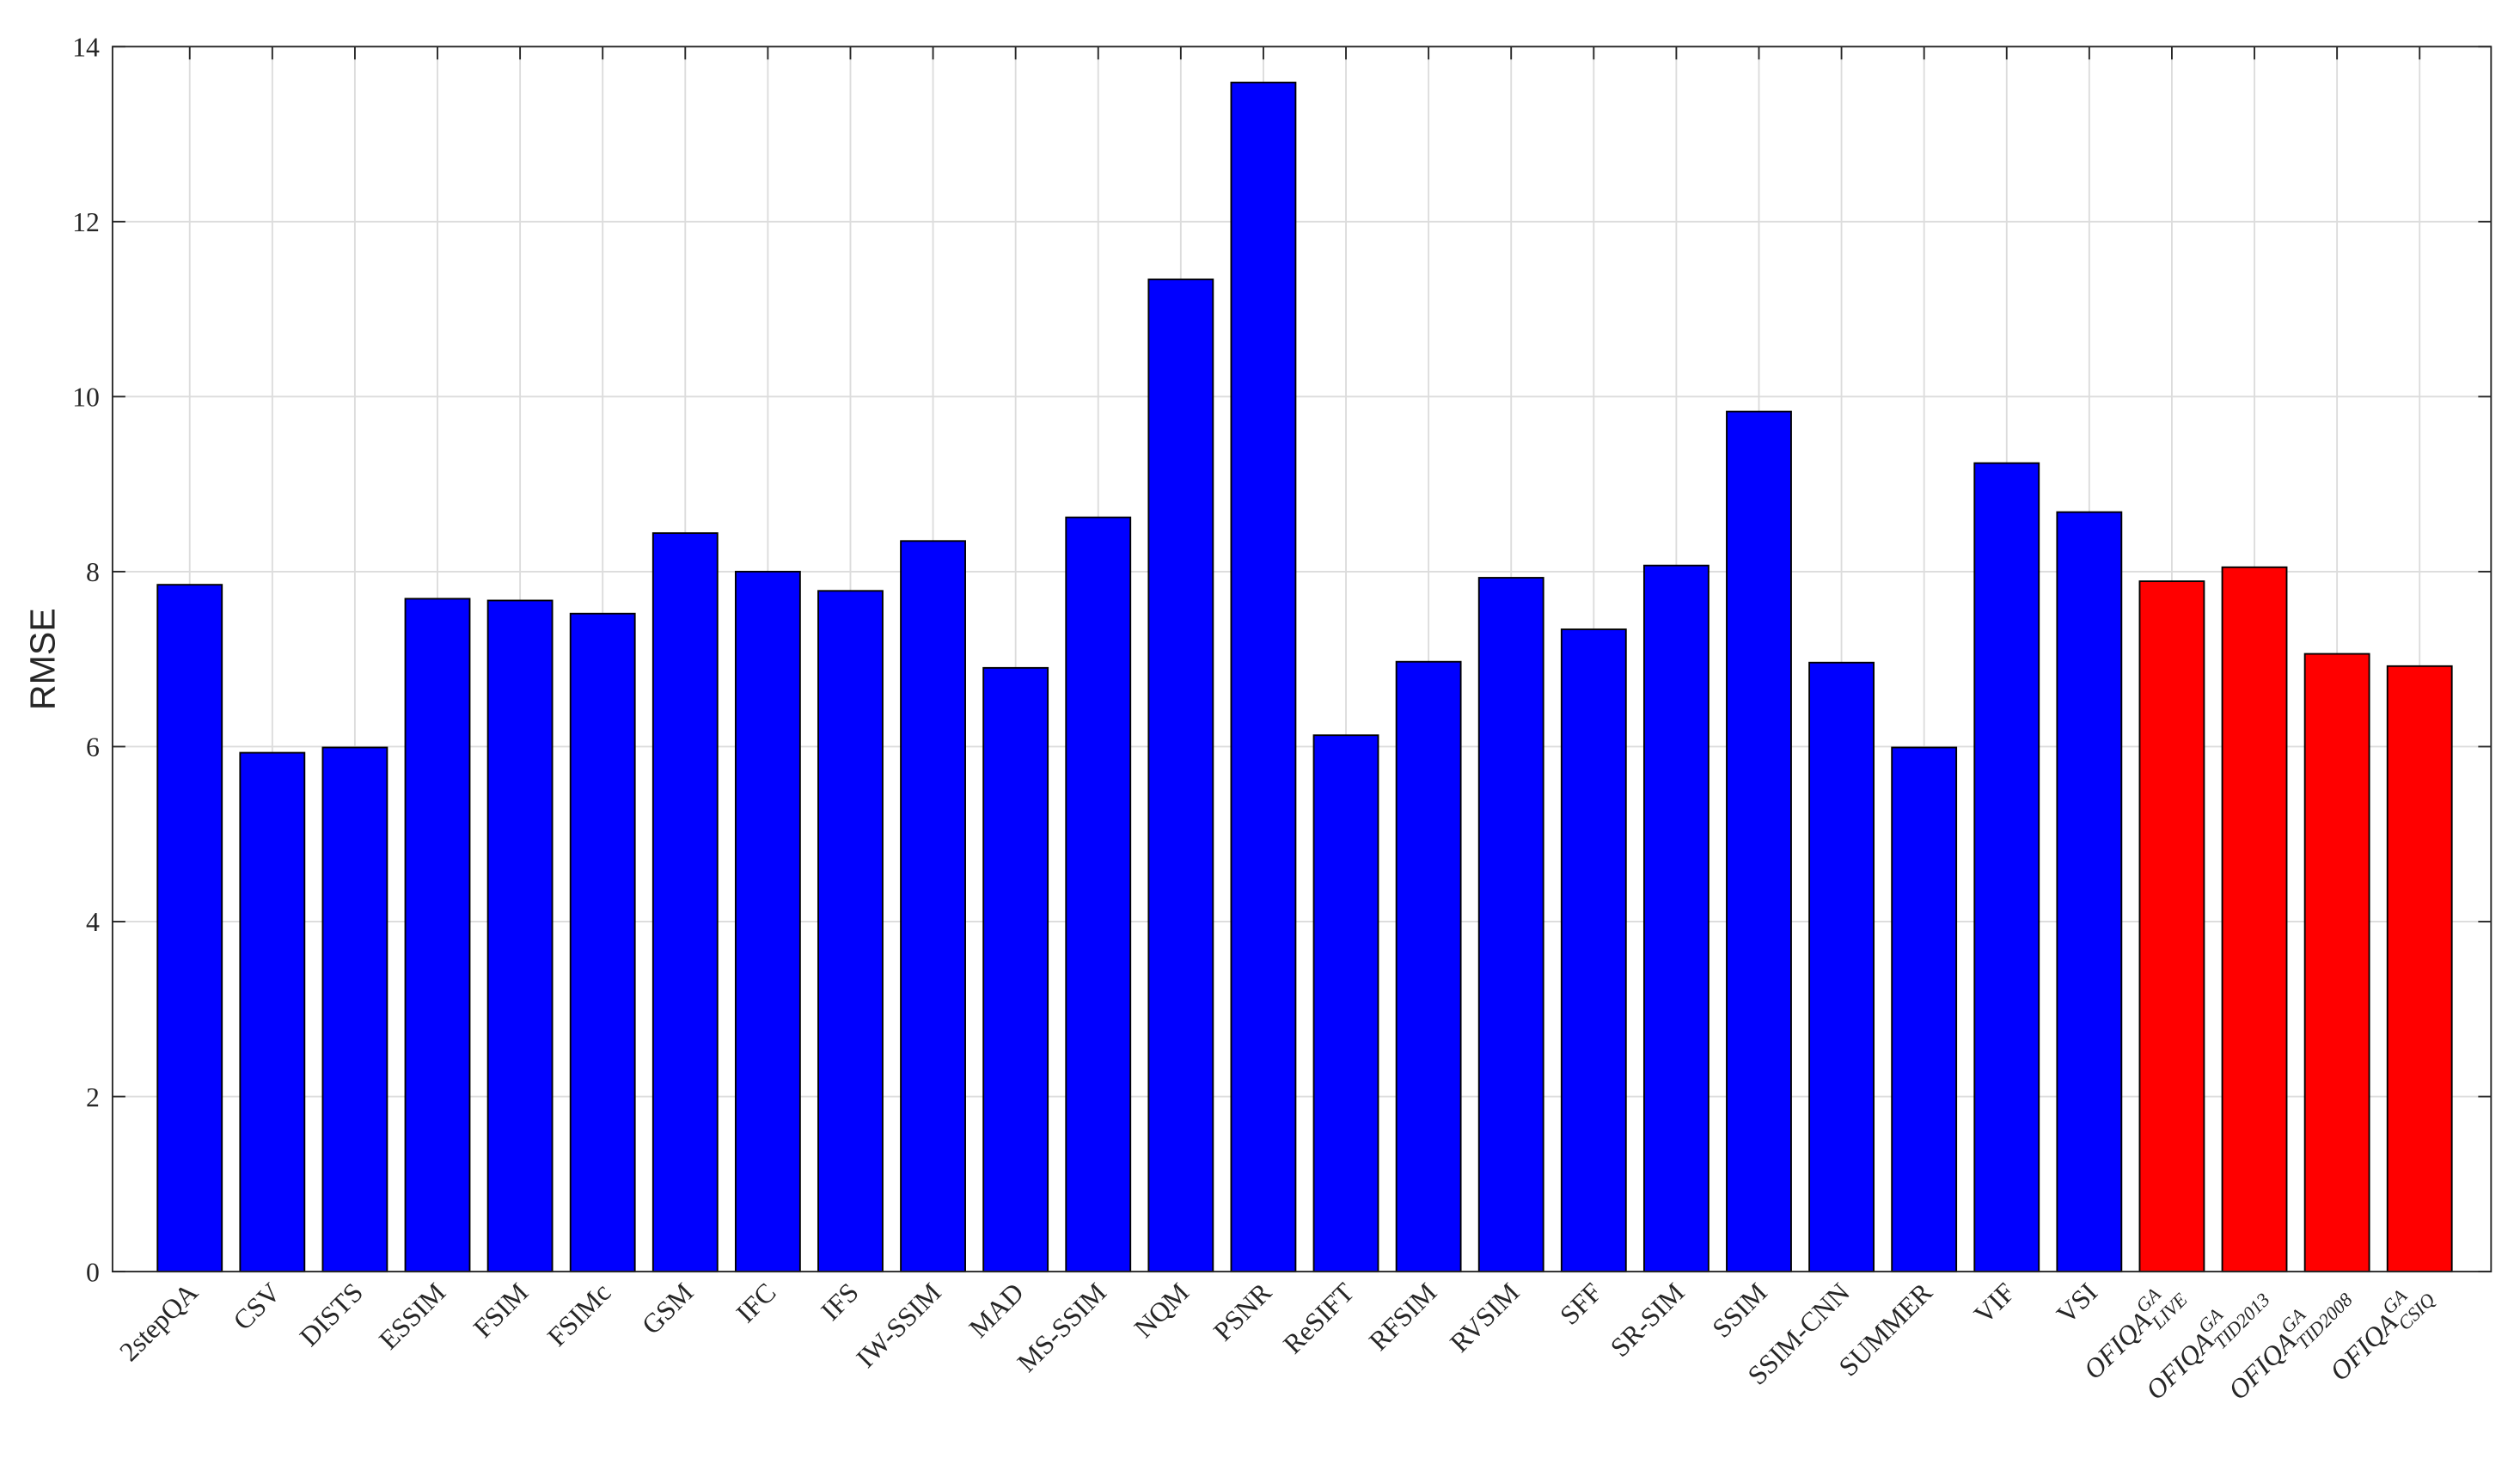 This screenshot has height=1483, width=2520. Describe the element at coordinates (86, 47) in the screenshot. I see `y-tick-label: 14` at that location.